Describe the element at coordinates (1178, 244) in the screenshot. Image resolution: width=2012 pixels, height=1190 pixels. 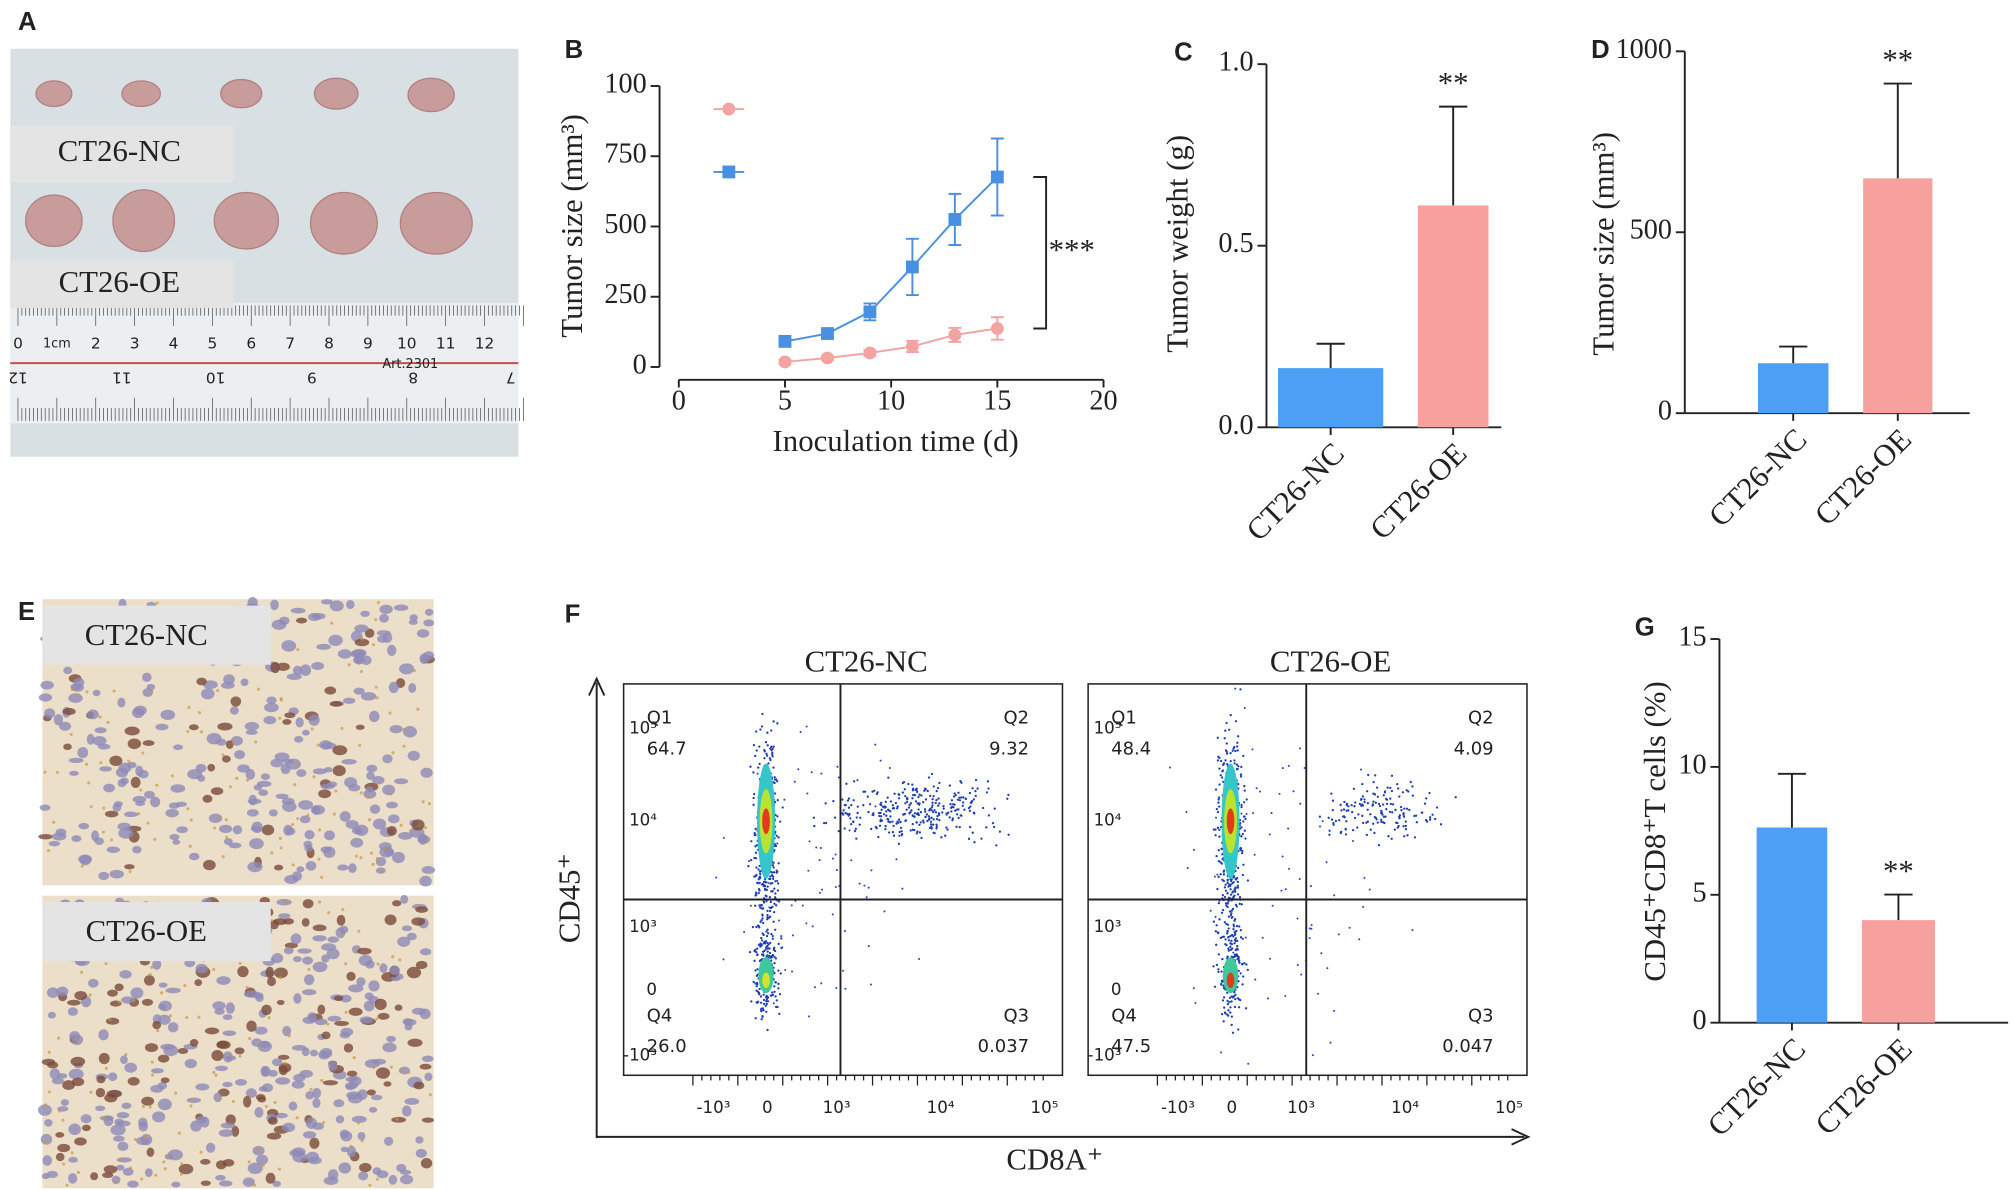
I see `y-axis-label: Tumor weight (g)` at that location.